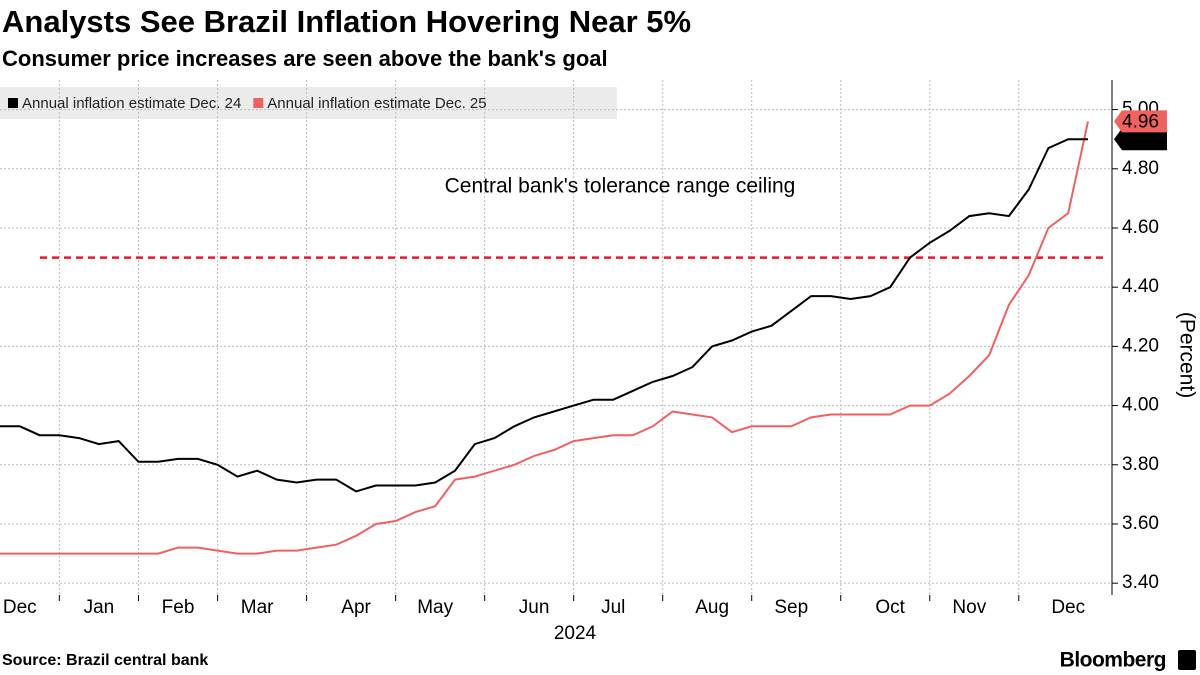 The height and width of the screenshot is (675, 1200). Describe the element at coordinates (131, 103) in the screenshot. I see `legend-label: Annual inflation estimate Dec. 24` at that location.